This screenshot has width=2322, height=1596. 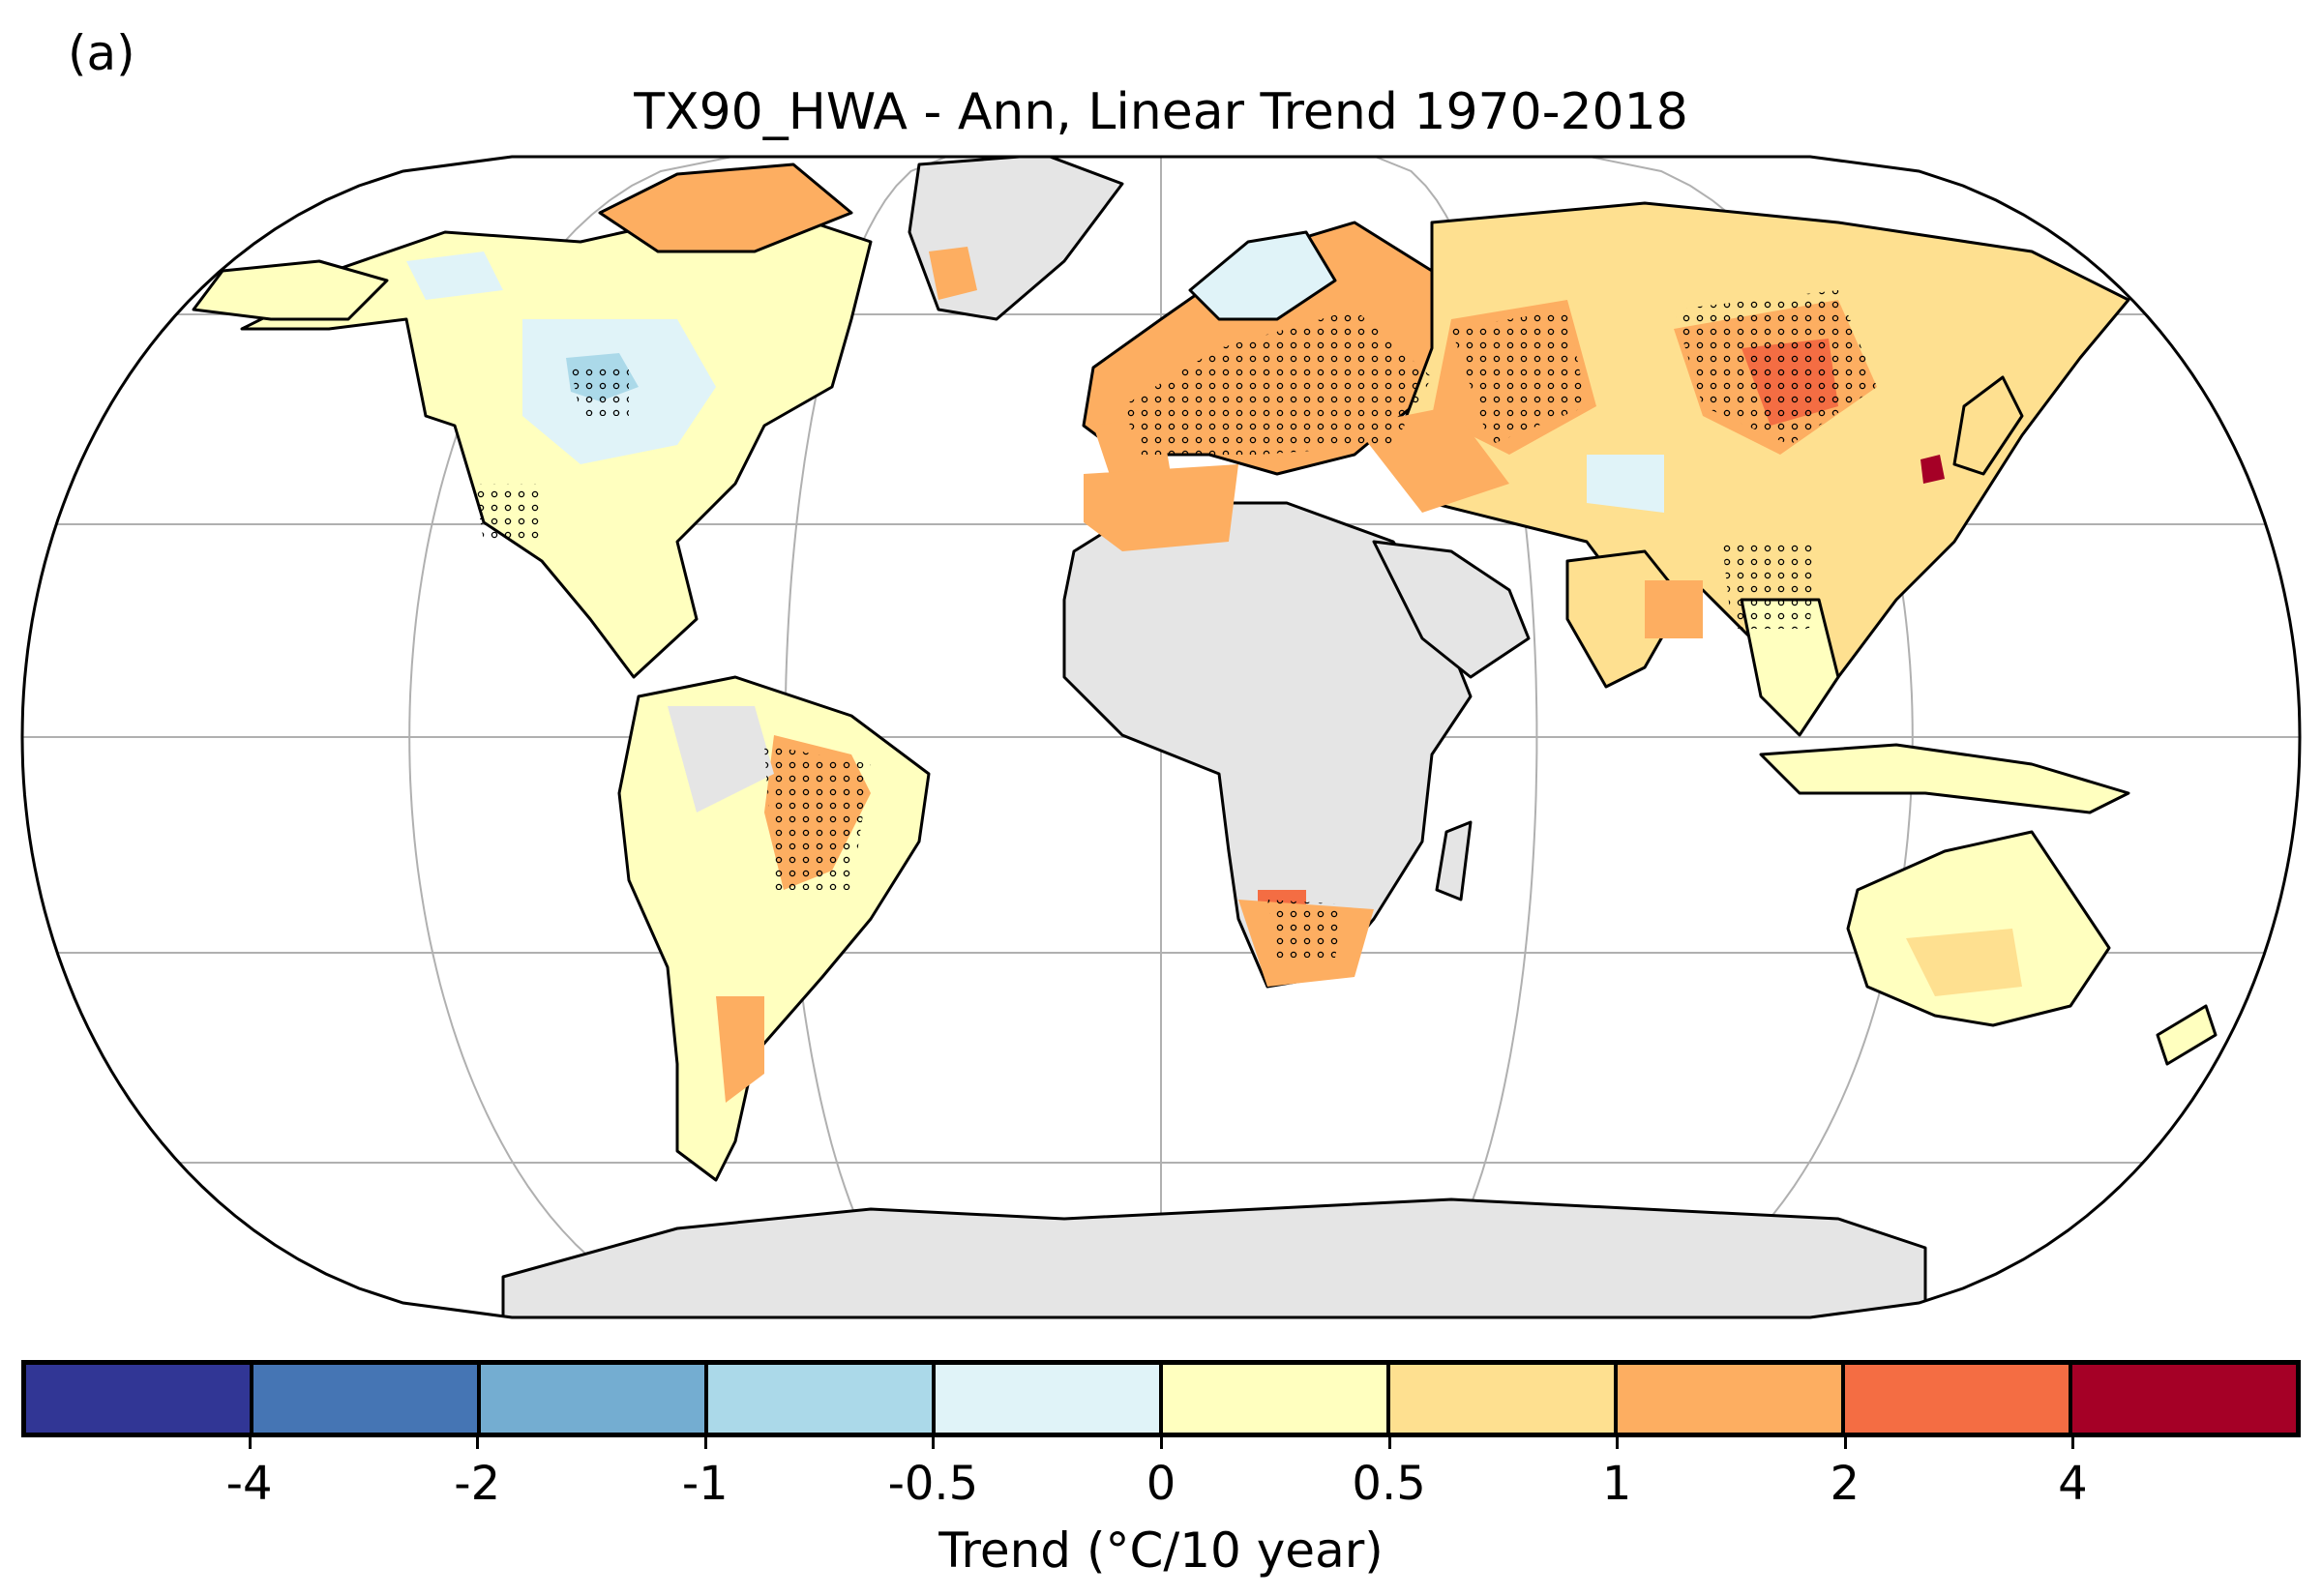 I want to click on stipple-south-africa, so click(x=1306, y=929).